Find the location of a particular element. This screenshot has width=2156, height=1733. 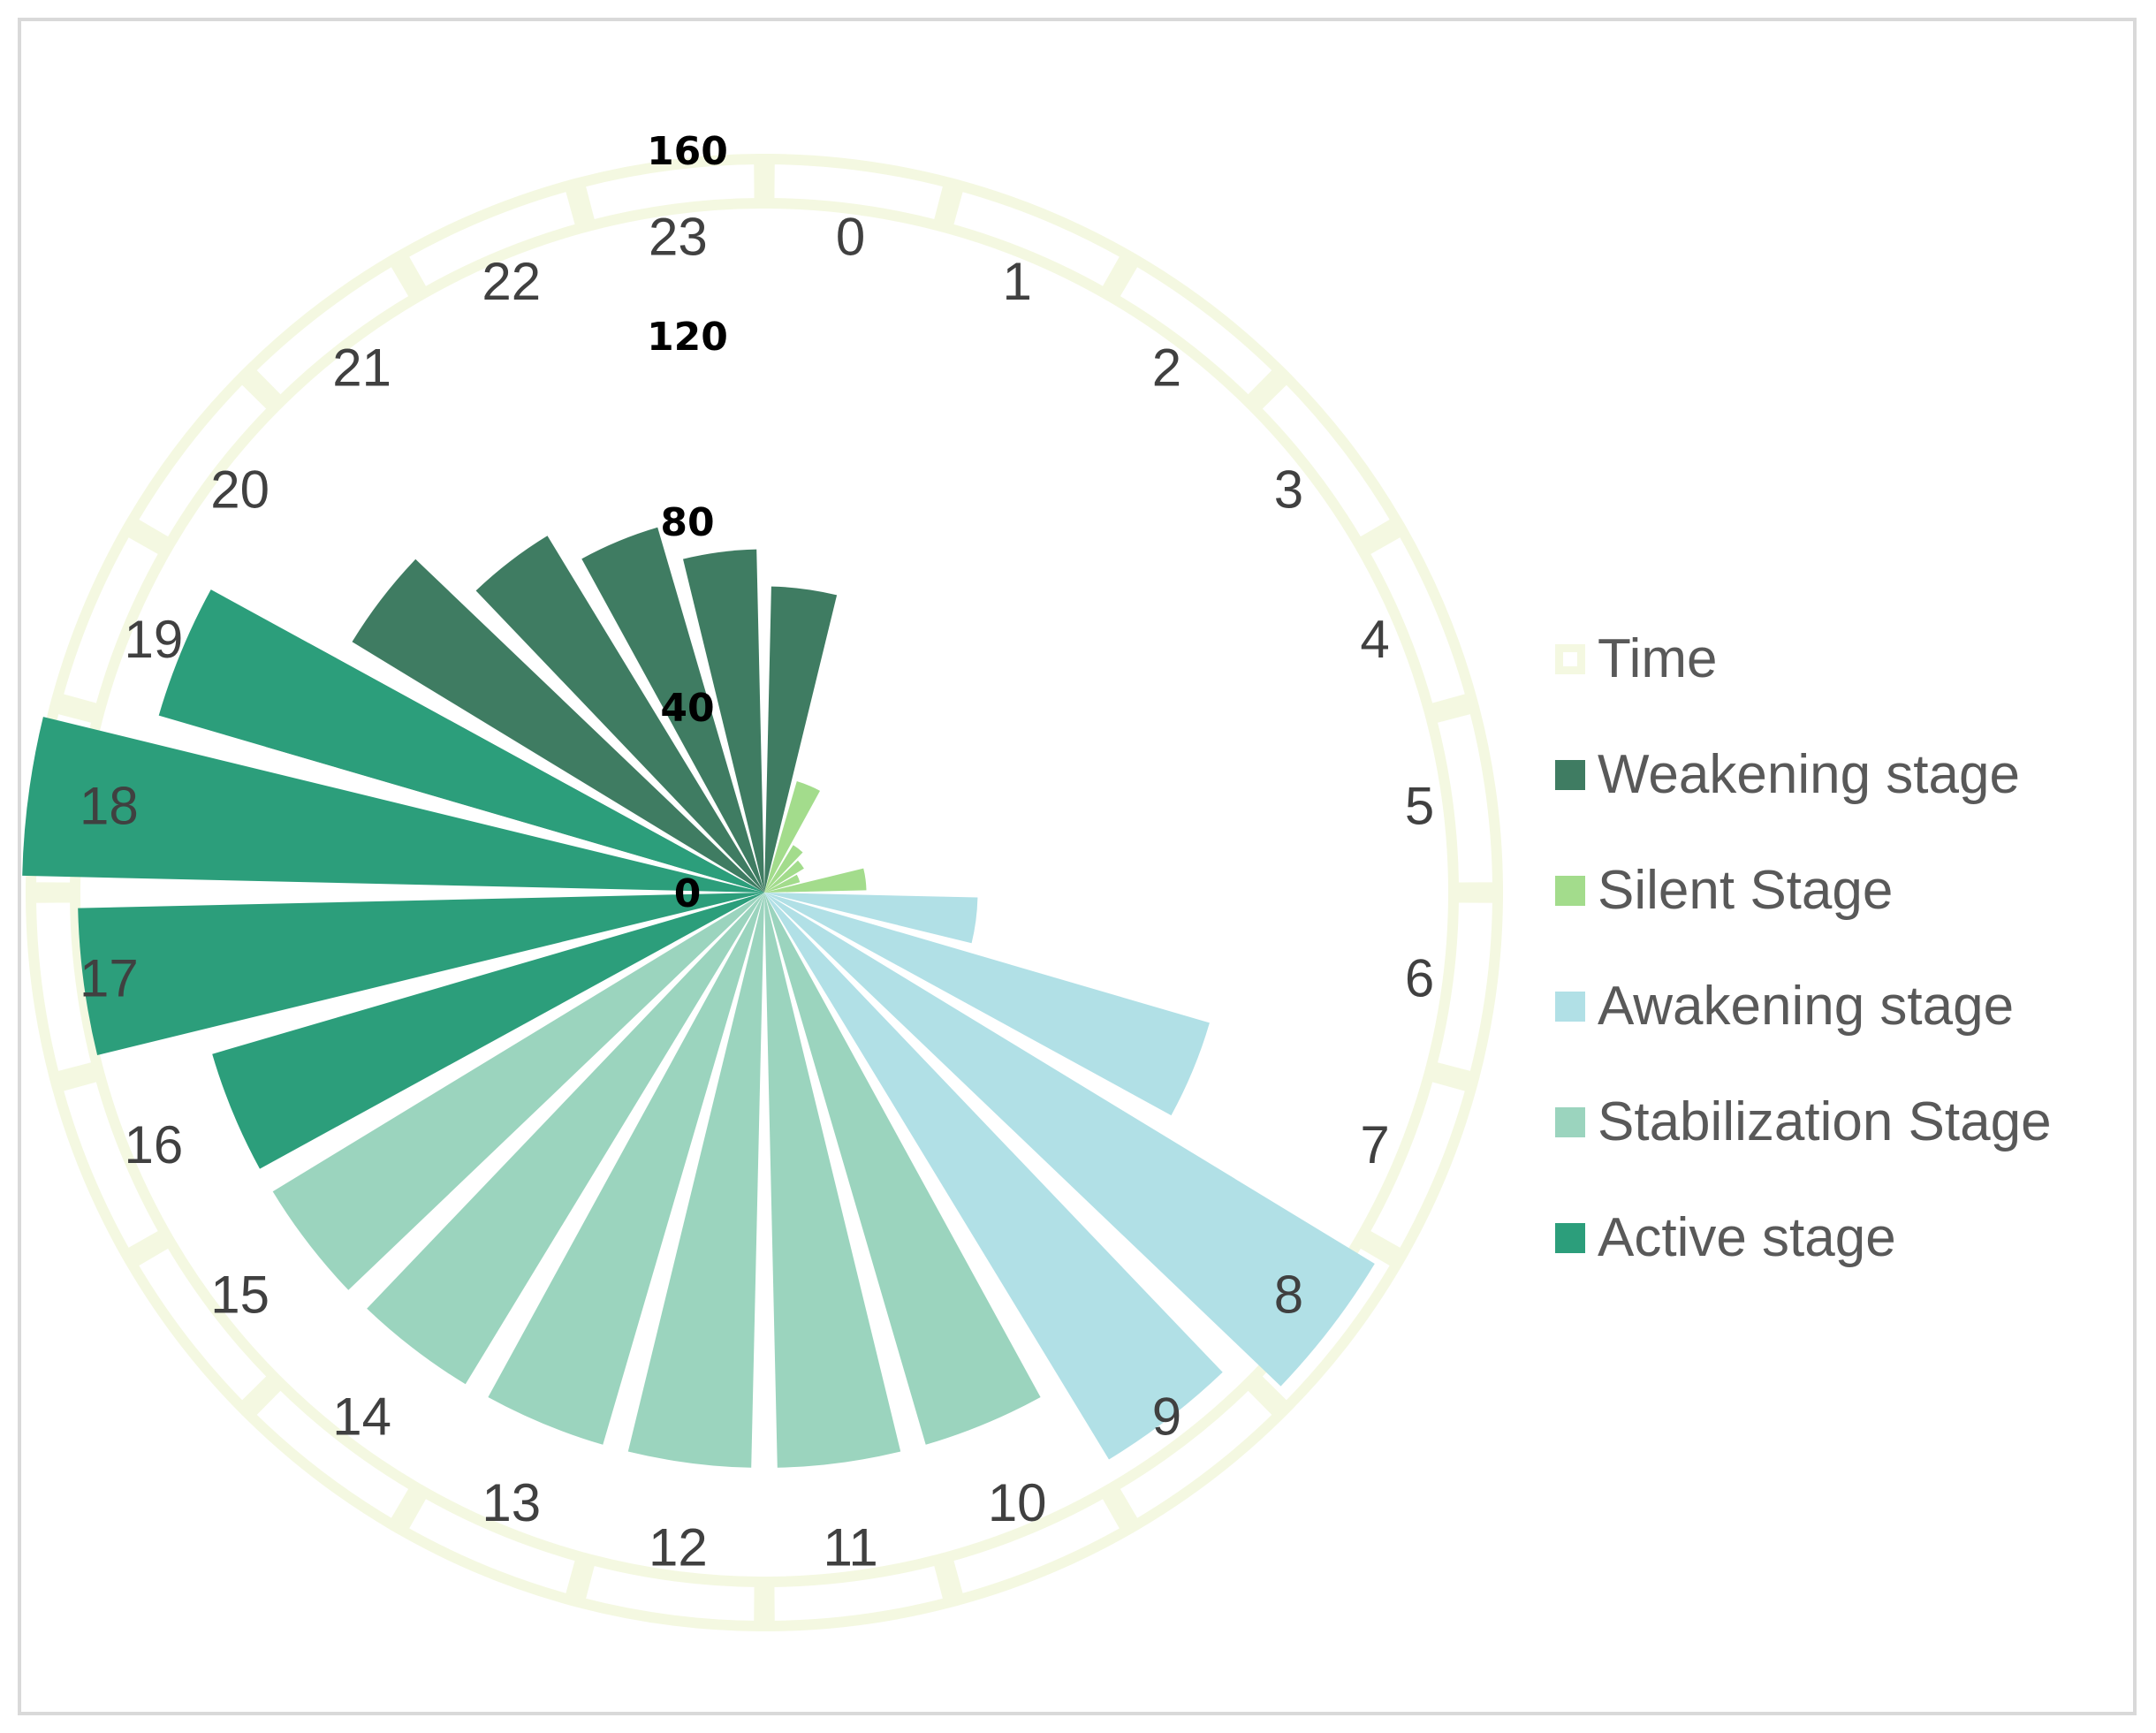

legend-item-weakening-stage: Weakening stage is located at coordinates (1803, 774).